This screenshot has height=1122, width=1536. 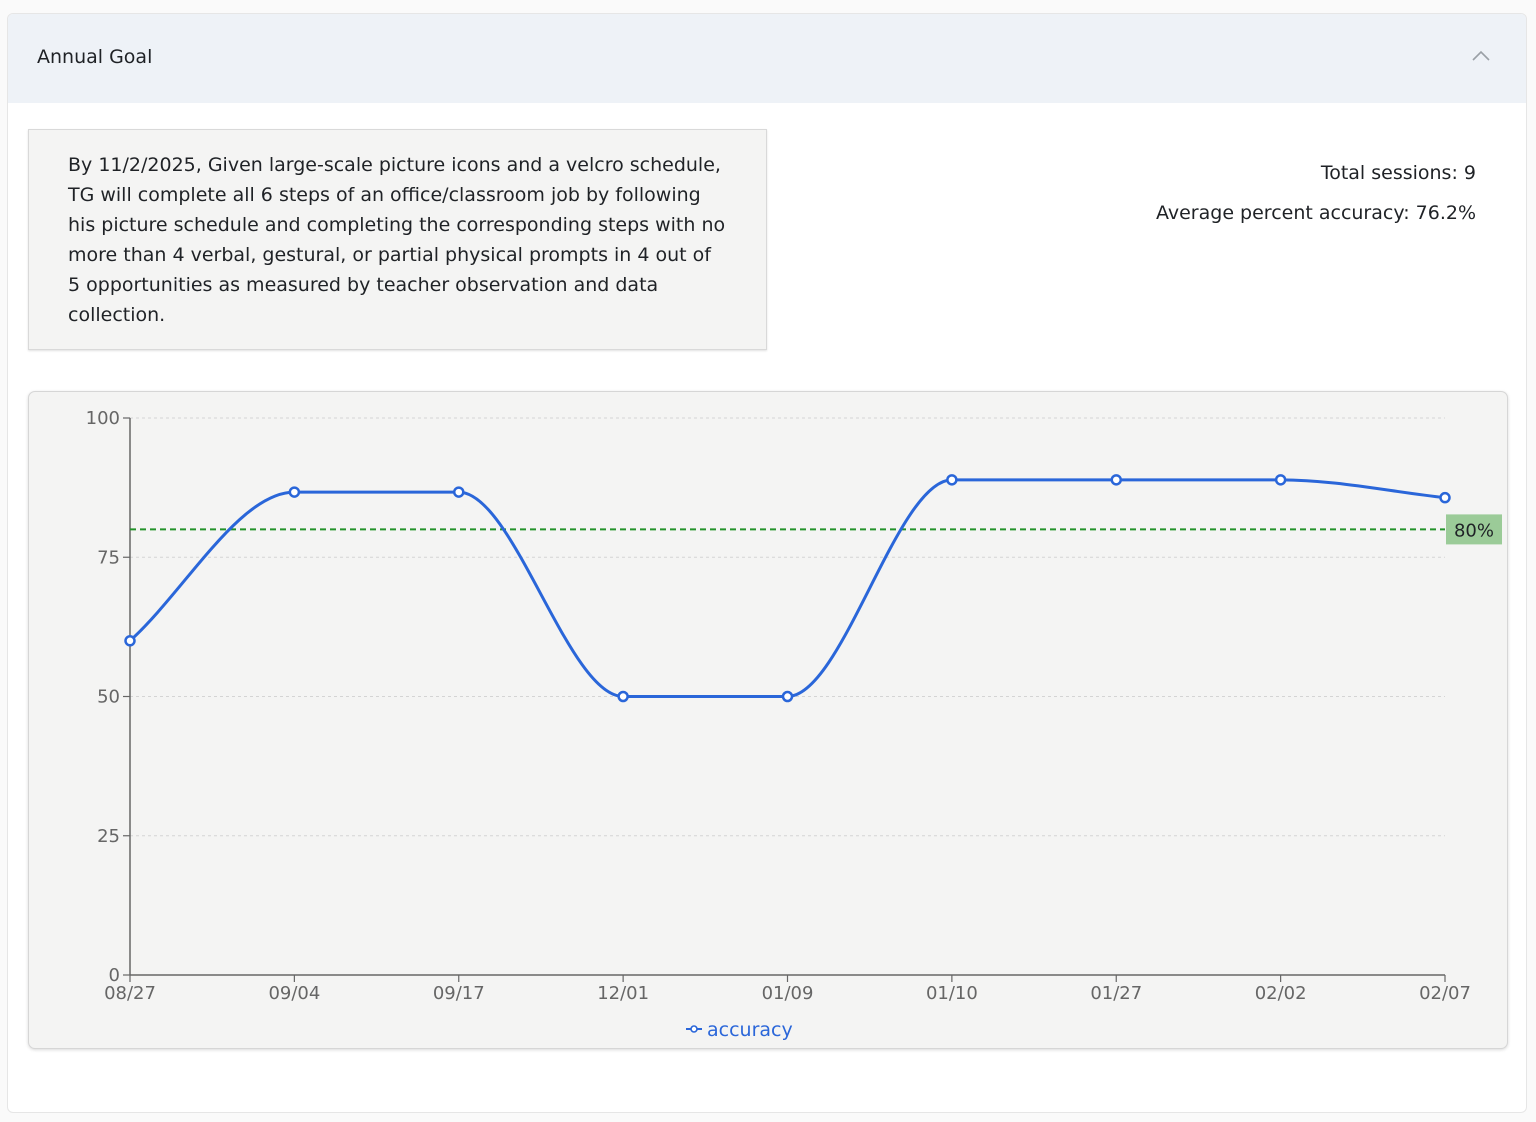 What do you see at coordinates (459, 993) in the screenshot?
I see `x-tick-label: 09/17` at bounding box center [459, 993].